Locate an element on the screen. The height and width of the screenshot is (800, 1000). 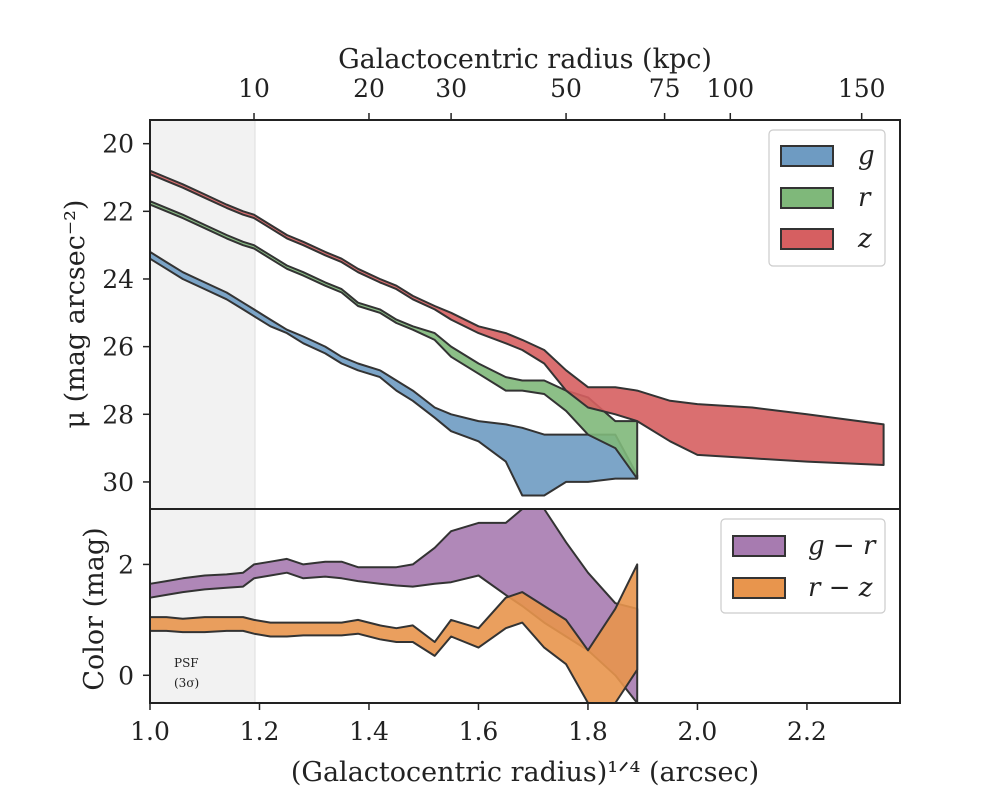
band-r---z is located at coordinates (394, 633).